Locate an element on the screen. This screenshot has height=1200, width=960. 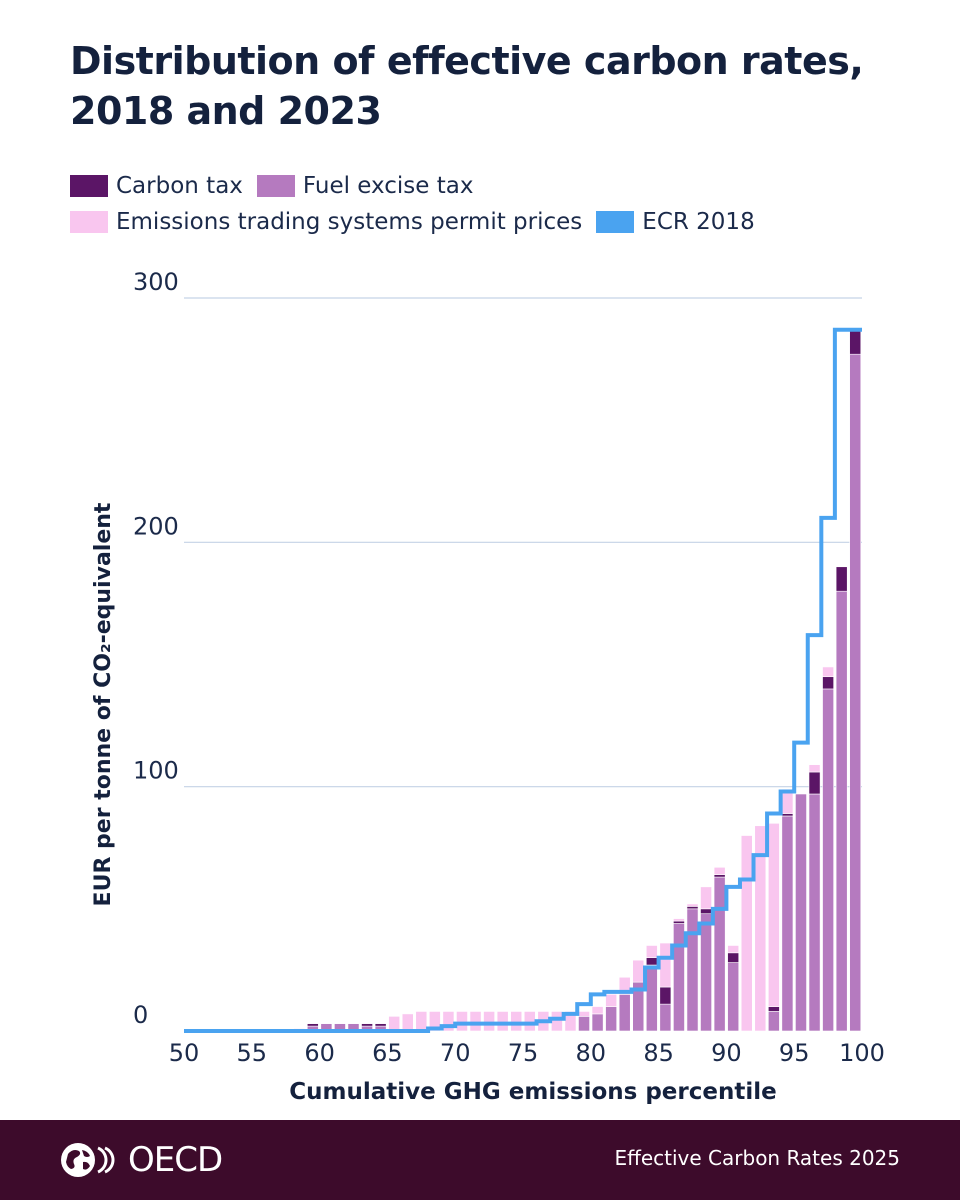
legend-swatch-fuel-excise-tax is located at coordinates (275, 186).